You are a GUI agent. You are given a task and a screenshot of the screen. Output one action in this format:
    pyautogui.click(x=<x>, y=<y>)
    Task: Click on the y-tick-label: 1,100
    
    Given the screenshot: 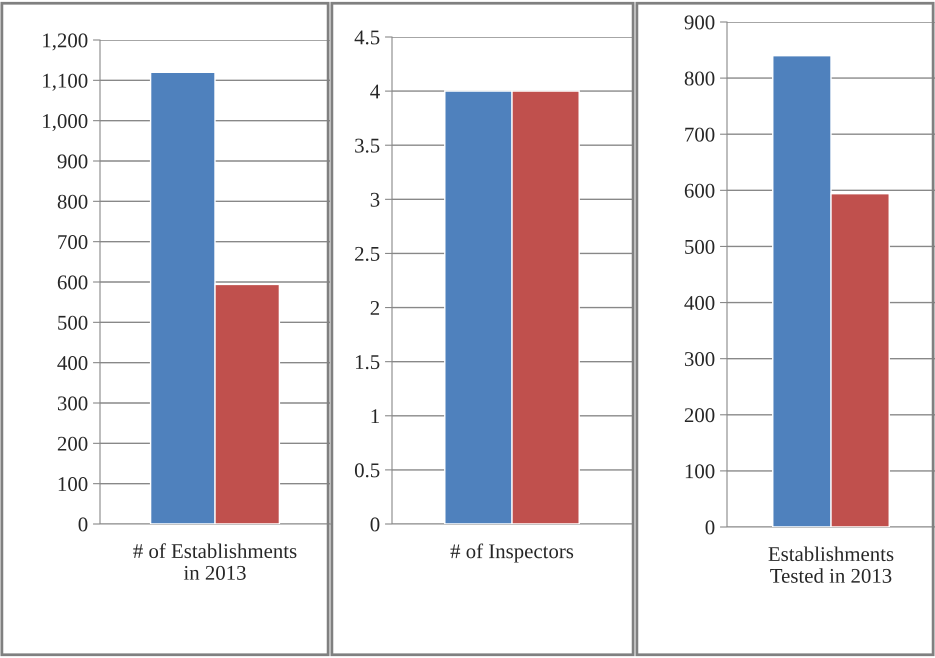 What is the action you would take?
    pyautogui.click(x=65, y=82)
    